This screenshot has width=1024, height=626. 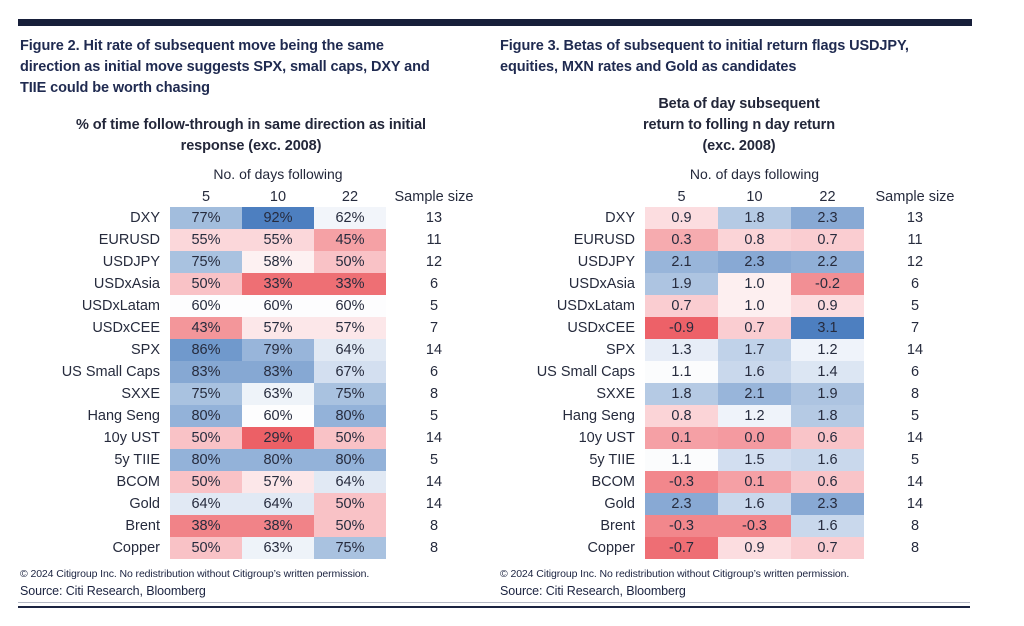 What do you see at coordinates (144, 504) in the screenshot?
I see `row-label: Gold` at bounding box center [144, 504].